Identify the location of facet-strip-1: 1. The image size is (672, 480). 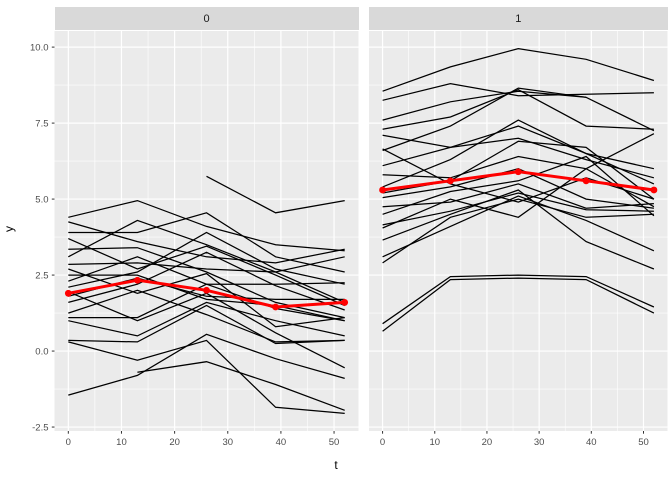
(518, 18).